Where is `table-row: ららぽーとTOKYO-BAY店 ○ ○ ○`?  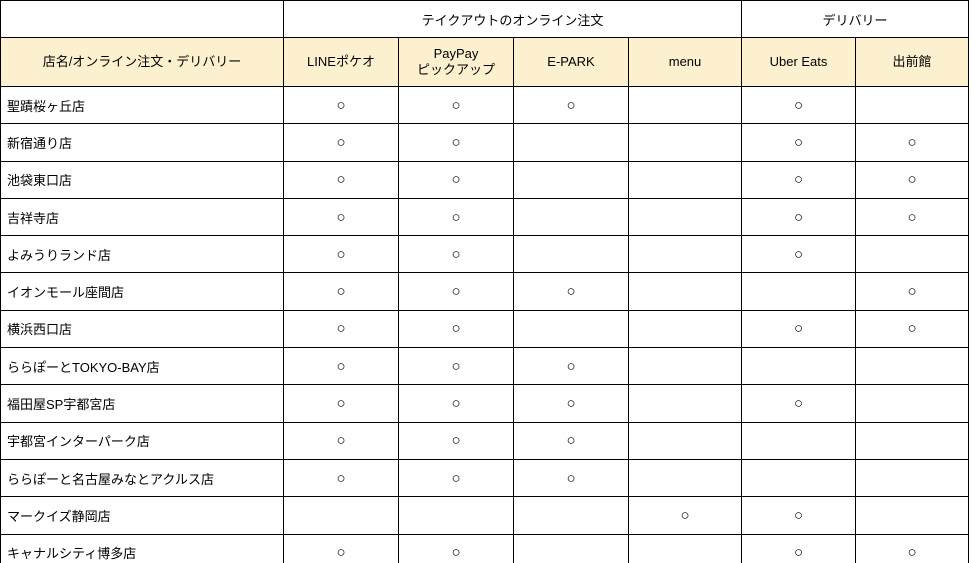
table-row: ららぽーとTOKYO-BAY店 ○ ○ ○ is located at coordinates (485, 366).